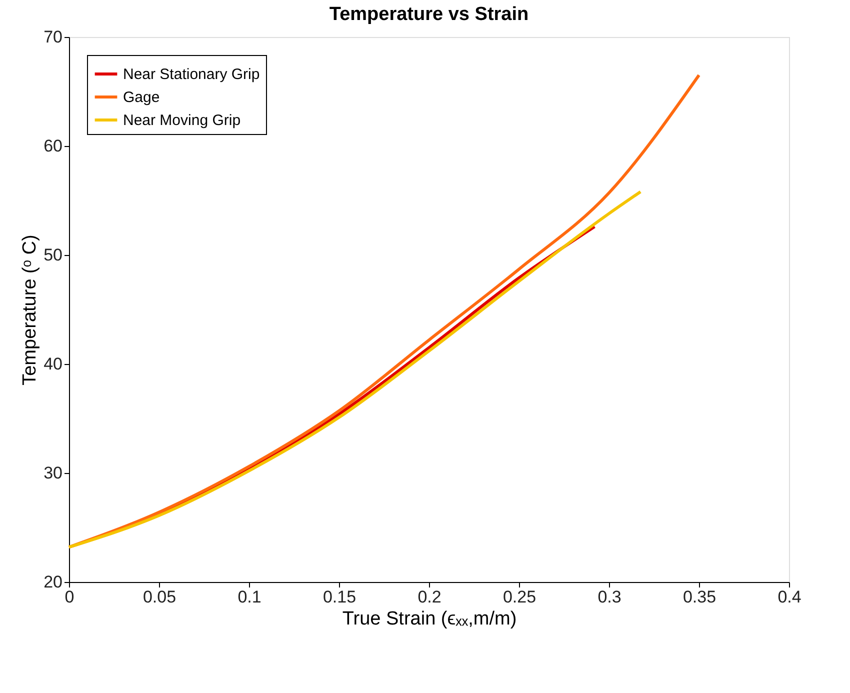  What do you see at coordinates (429, 619) in the screenshot?
I see `x-axis-title: True Strain (ϵₓₓ,m/m)` at bounding box center [429, 619].